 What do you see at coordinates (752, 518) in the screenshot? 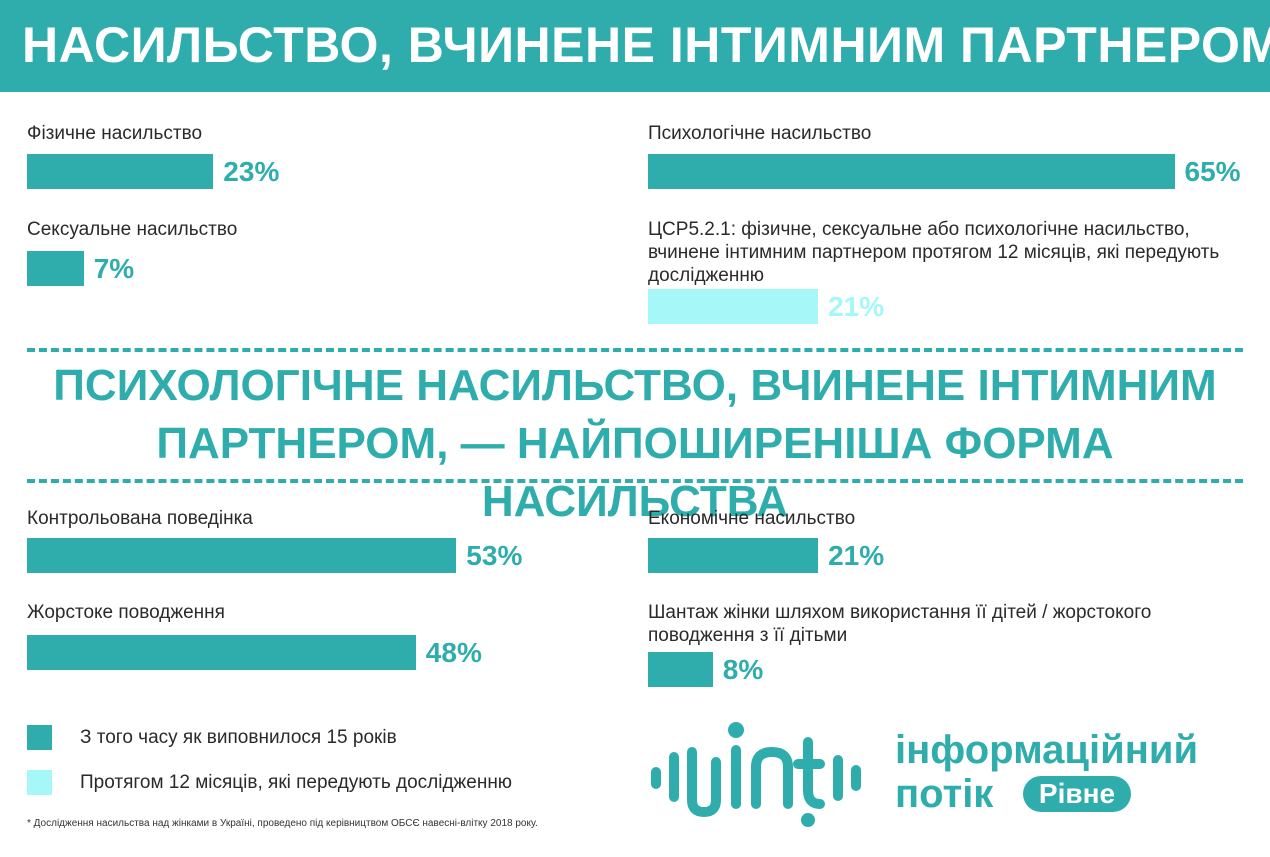
I see `bar-label-economic: Економічне насильство` at bounding box center [752, 518].